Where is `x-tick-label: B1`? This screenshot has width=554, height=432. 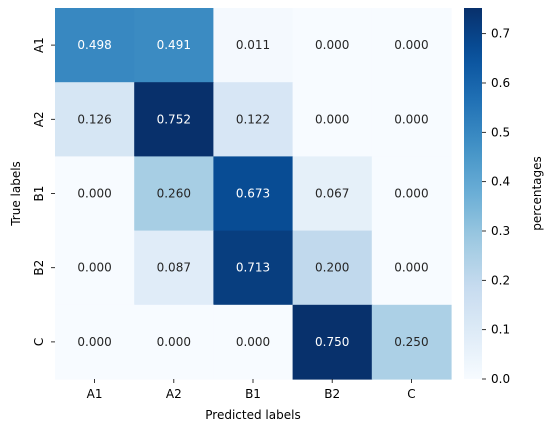
x-tick-label: B1 is located at coordinates (253, 394).